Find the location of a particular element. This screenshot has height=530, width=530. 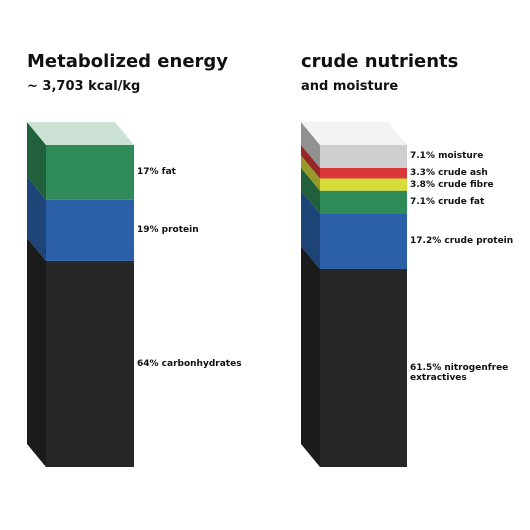

value-label: 3.8% crude fibre is located at coordinates (452, 184).